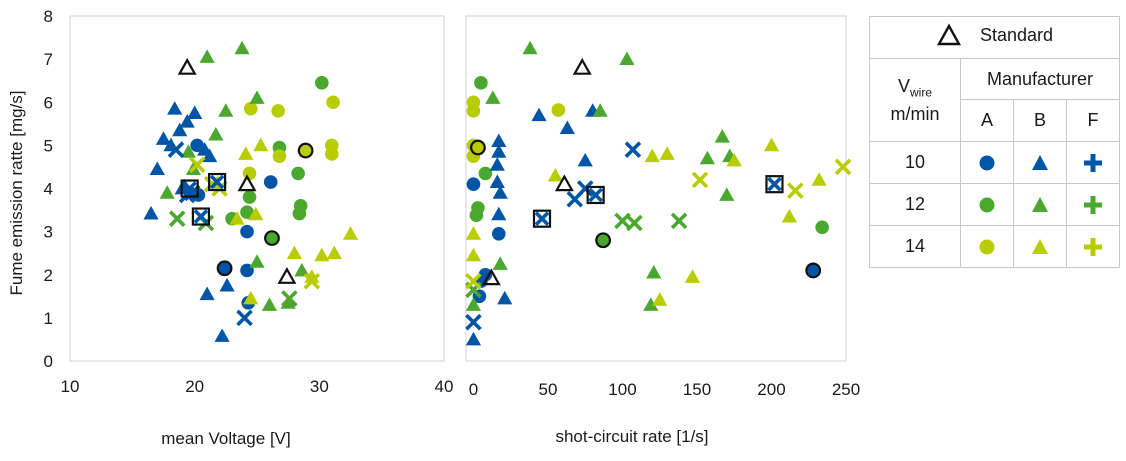 Image resolution: width=1126 pixels, height=461 pixels. Describe the element at coordinates (194, 386) in the screenshot. I see `x-tick-label: 20` at that location.